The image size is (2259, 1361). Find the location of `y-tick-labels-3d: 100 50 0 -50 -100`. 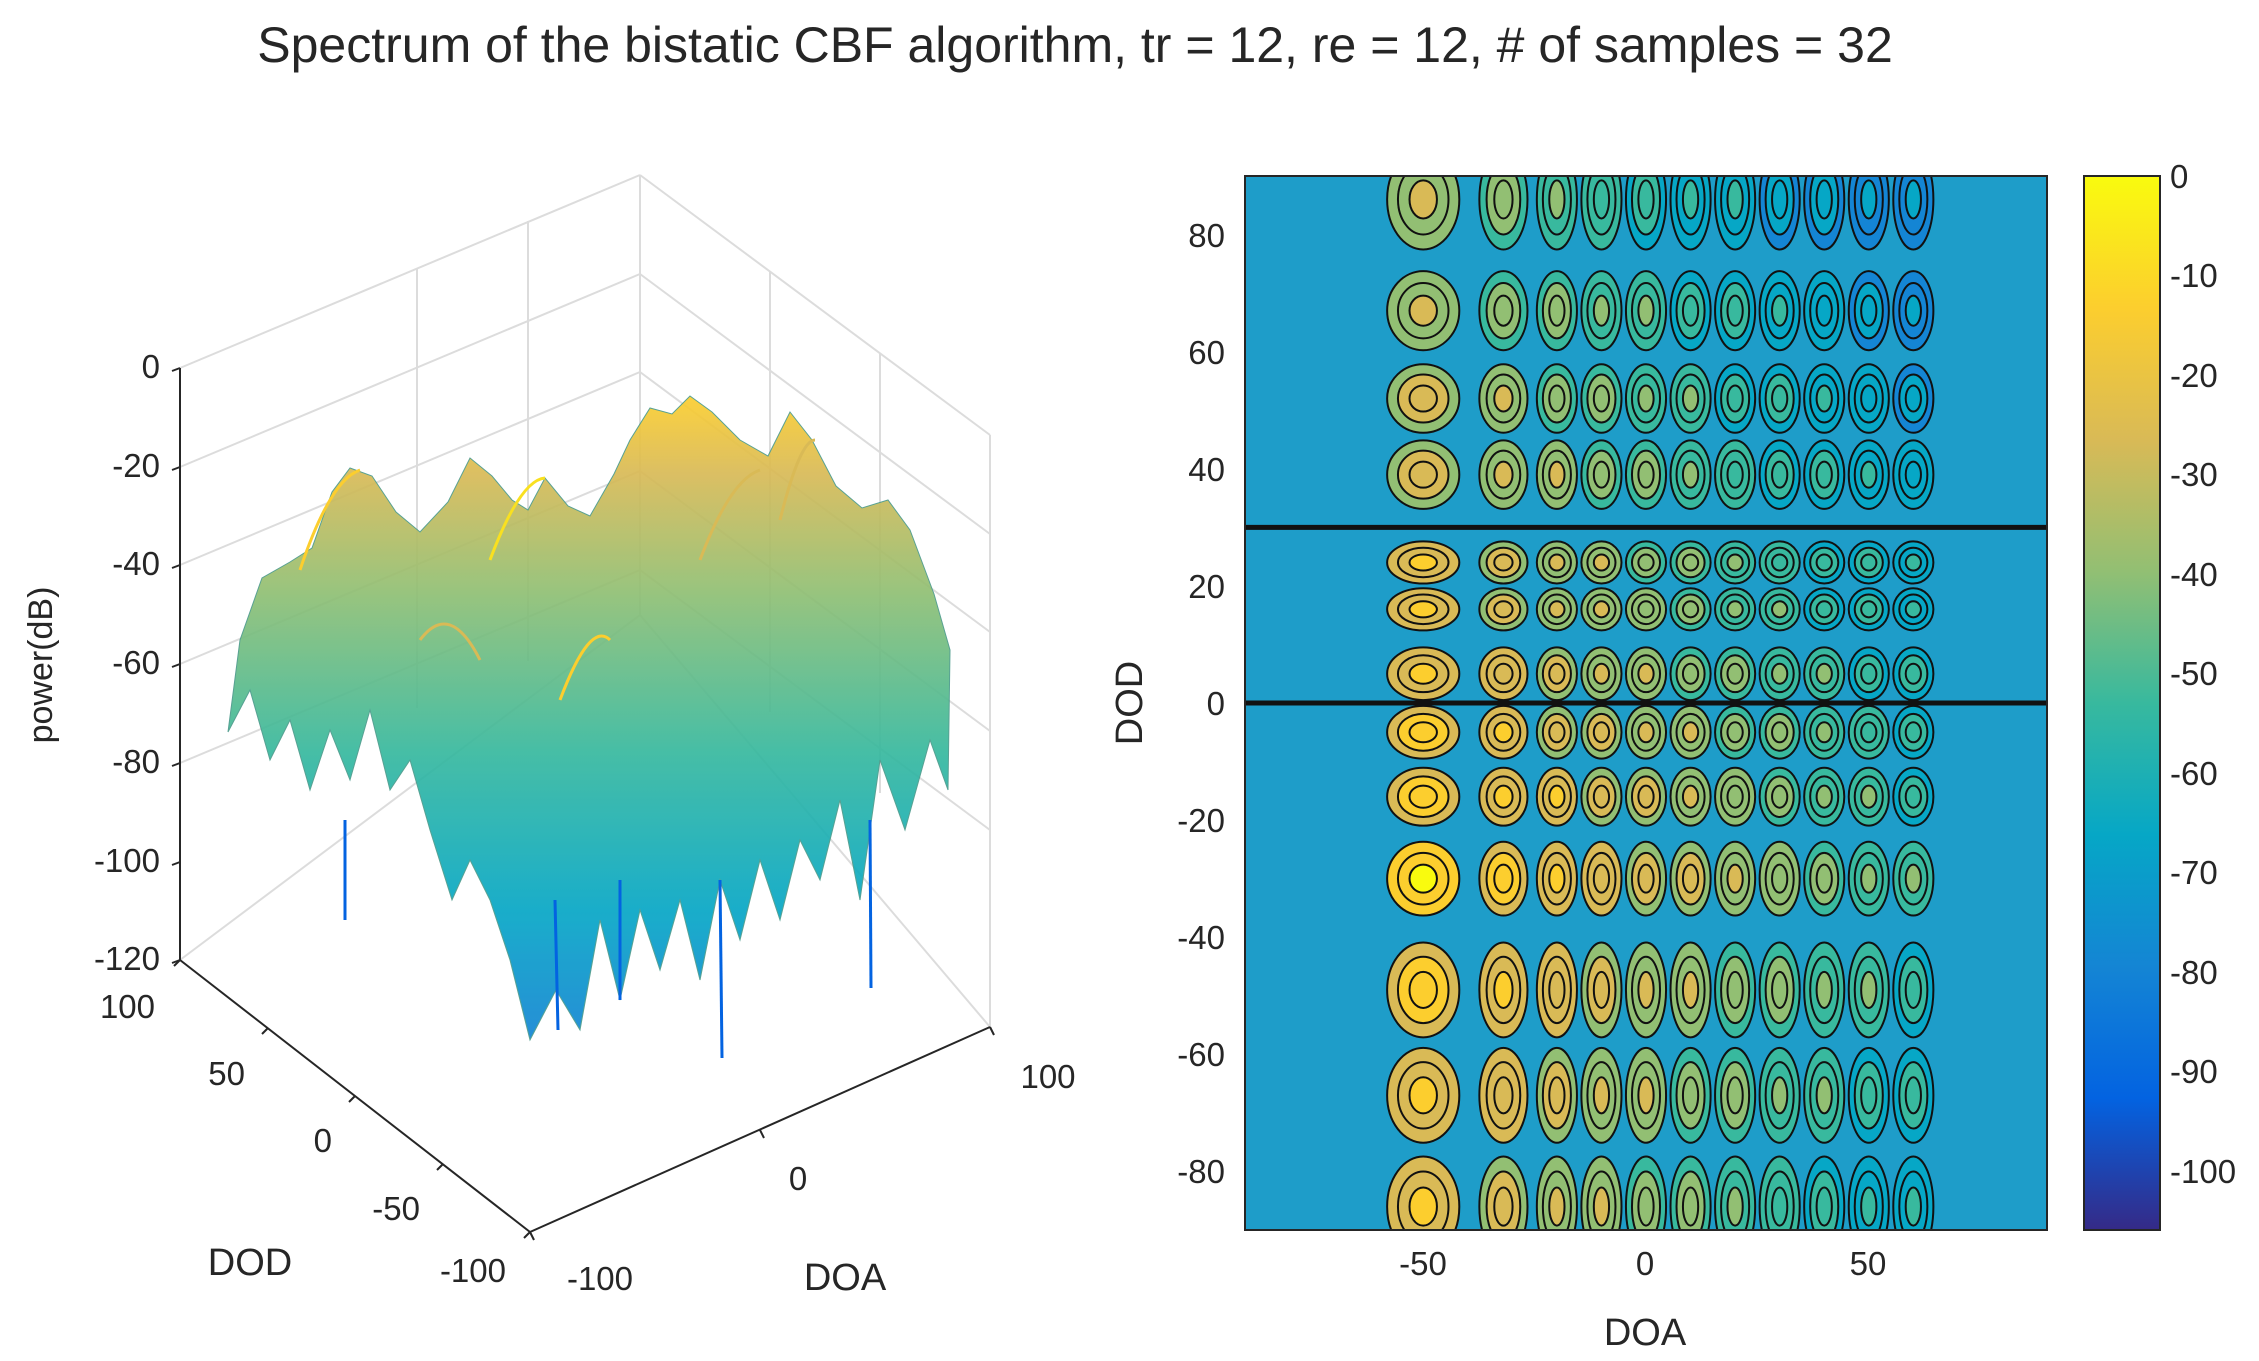

y-tick-labels-3d: 100 50 0 -50 -100 is located at coordinates (303, 1138).